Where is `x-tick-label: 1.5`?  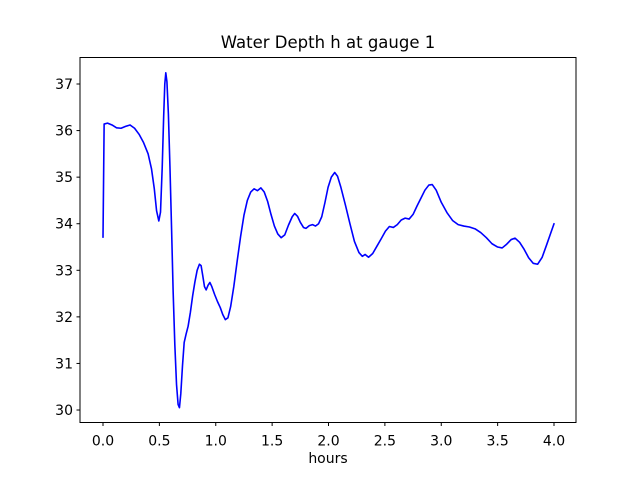
x-tick-label: 1.5 is located at coordinates (272, 442).